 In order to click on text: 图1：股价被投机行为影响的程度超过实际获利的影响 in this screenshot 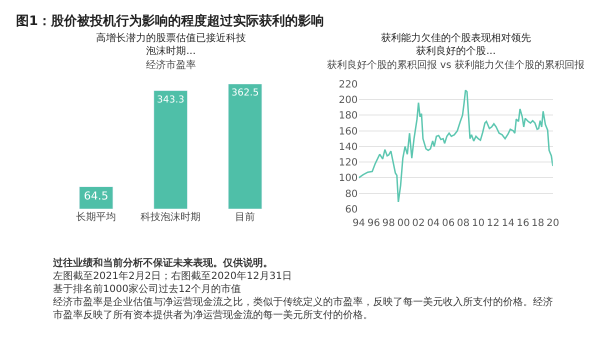, I will do `click(170, 21)`.